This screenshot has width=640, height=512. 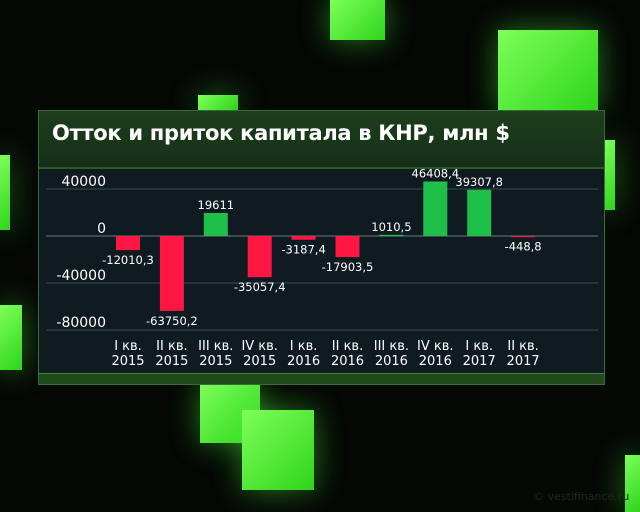 What do you see at coordinates (479, 182) in the screenshot?
I see `data-label: 39307,8` at bounding box center [479, 182].